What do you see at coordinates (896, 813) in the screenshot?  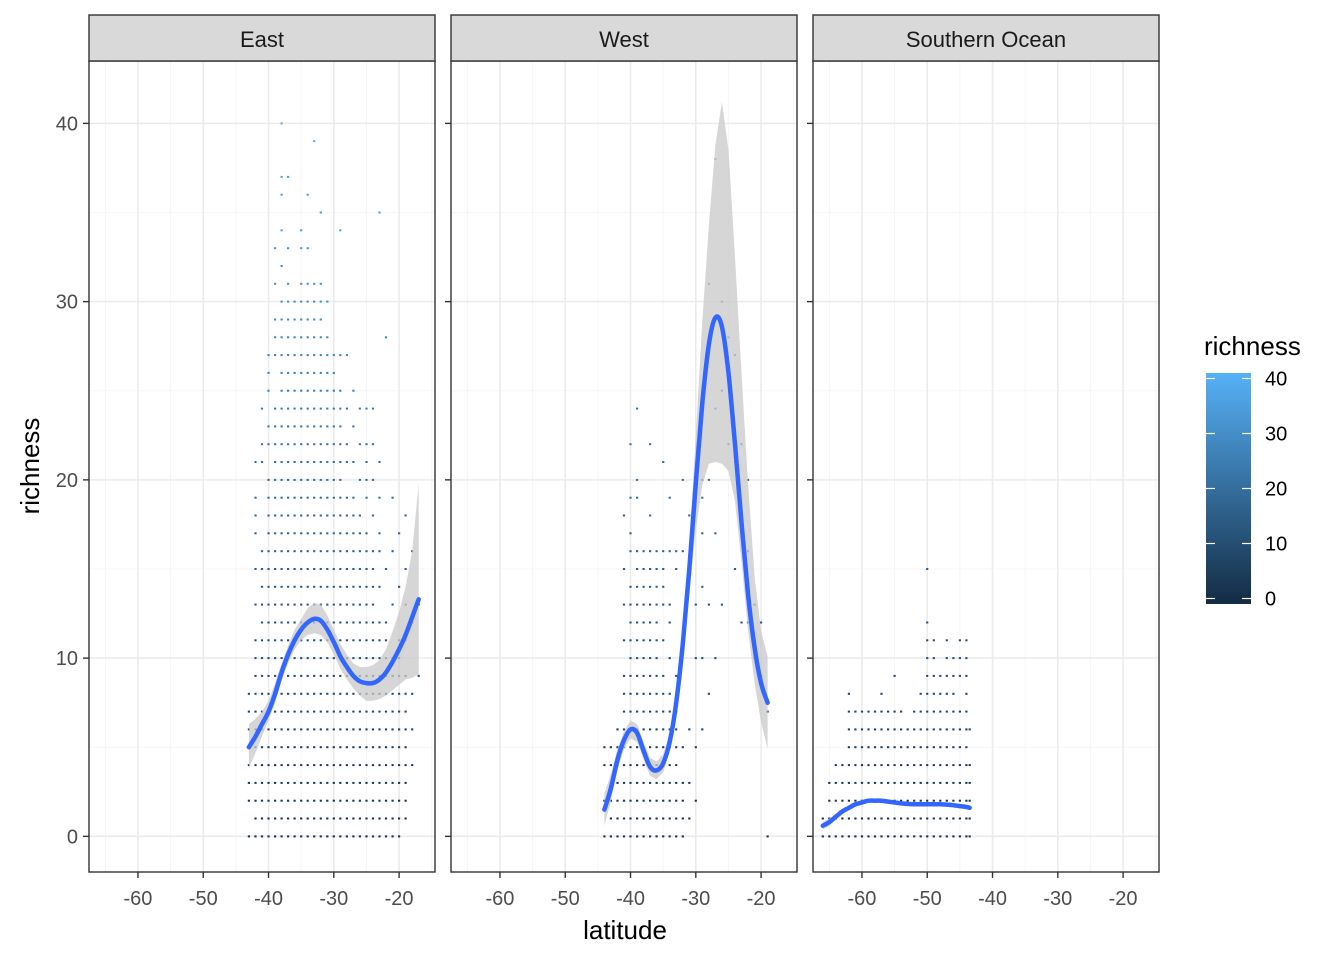 I see `smooth-line` at bounding box center [896, 813].